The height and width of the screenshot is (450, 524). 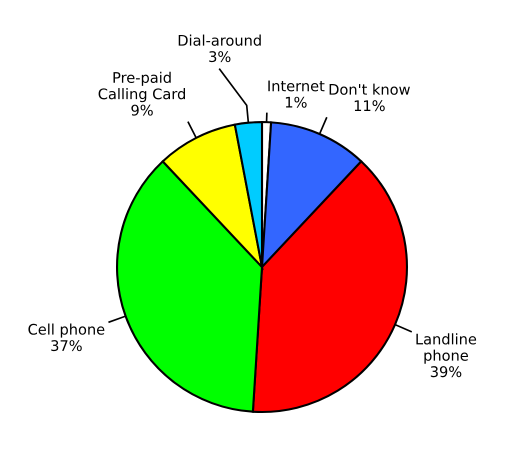 I want to click on slice-label: Dial-around, so click(x=219, y=40).